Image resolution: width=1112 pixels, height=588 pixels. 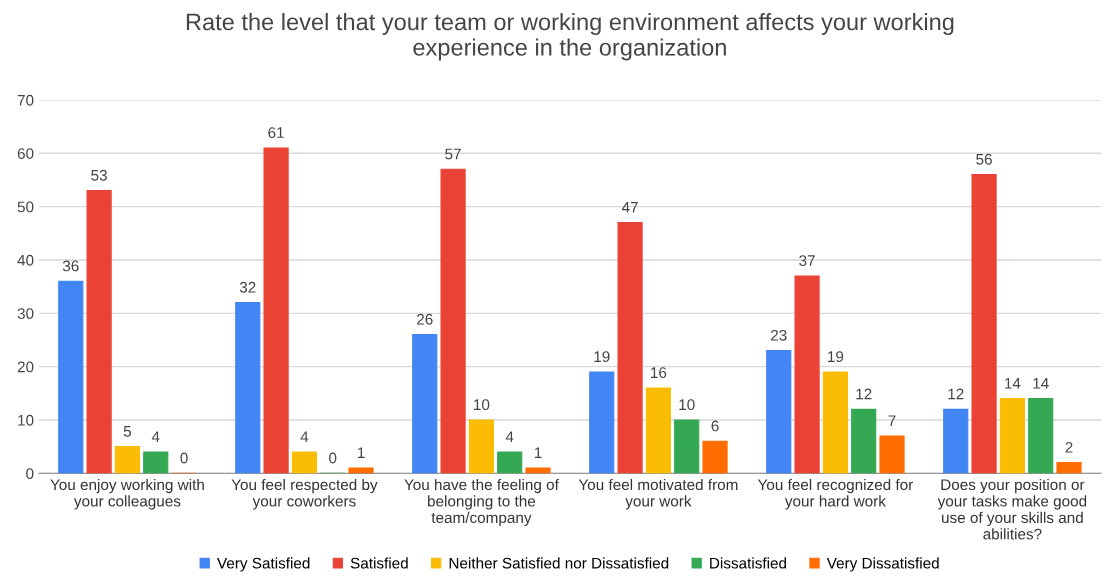 What do you see at coordinates (127, 431) in the screenshot?
I see `data-label: 5` at bounding box center [127, 431].